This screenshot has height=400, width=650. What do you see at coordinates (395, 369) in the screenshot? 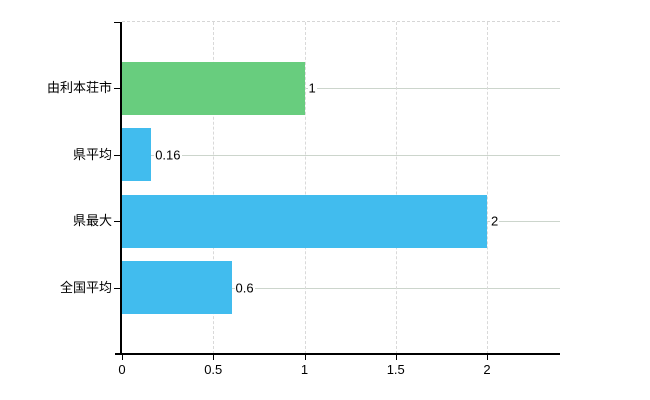
I see `x-tick-label: 1.5` at bounding box center [395, 369].